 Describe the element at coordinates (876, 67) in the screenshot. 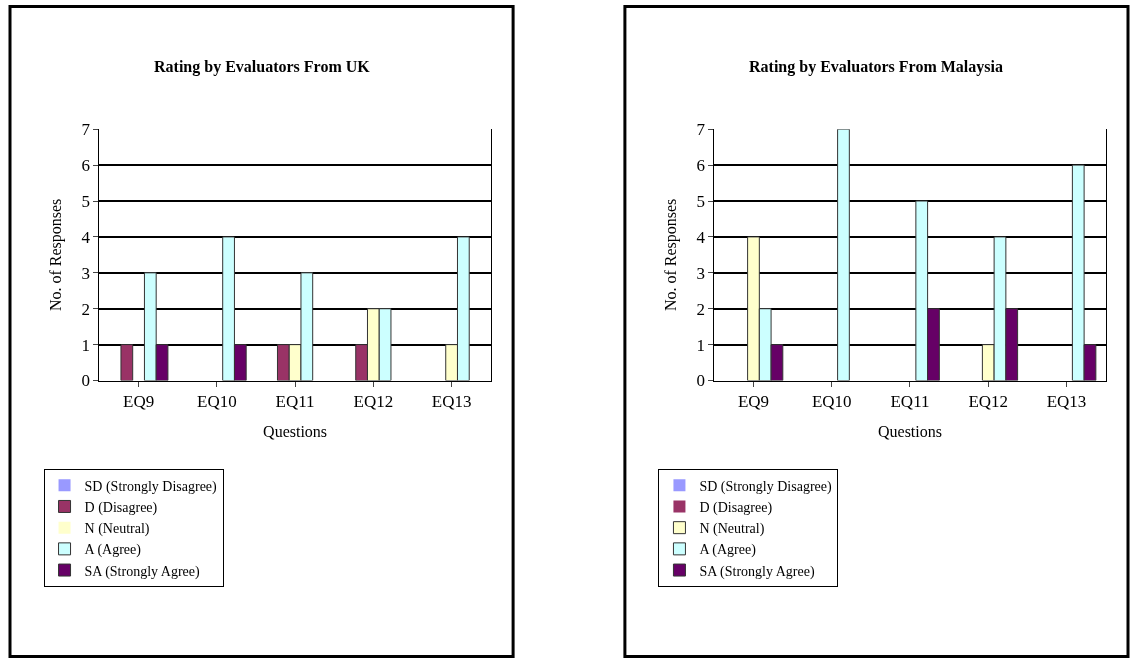

I see `chart-title: Rating by Evaluators From Malaysia` at that location.